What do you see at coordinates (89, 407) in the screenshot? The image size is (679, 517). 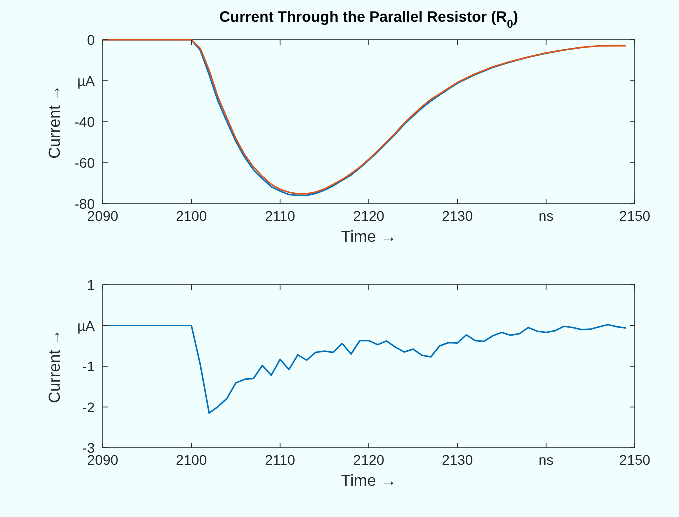 I see `y-tick-label: -2` at bounding box center [89, 407].